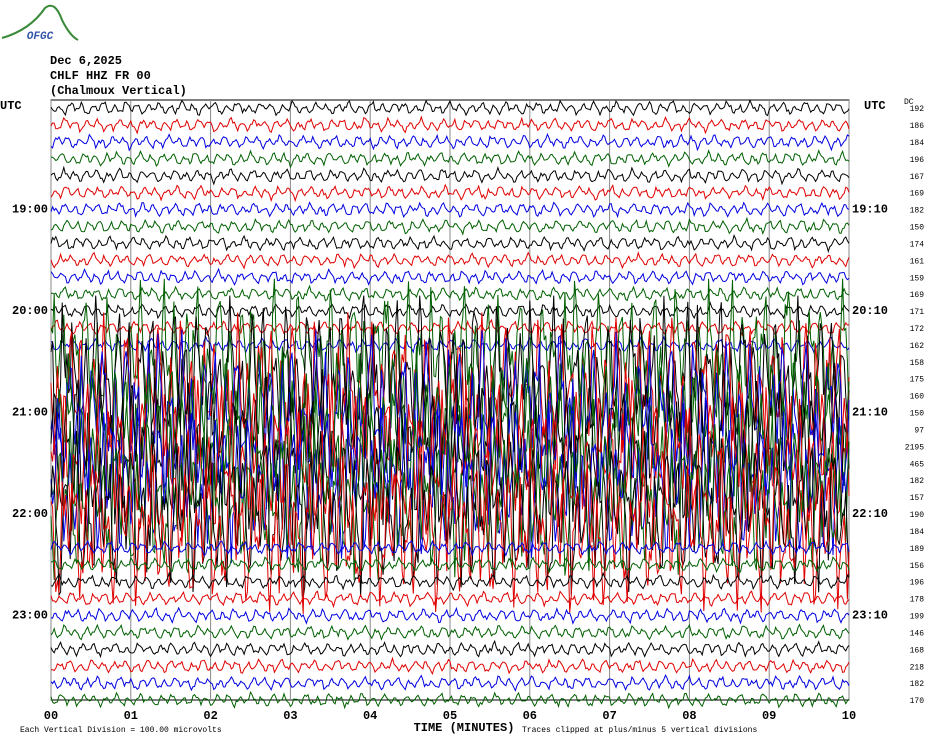 The height and width of the screenshot is (744, 930). I want to click on dc-value: 170, so click(917, 701).